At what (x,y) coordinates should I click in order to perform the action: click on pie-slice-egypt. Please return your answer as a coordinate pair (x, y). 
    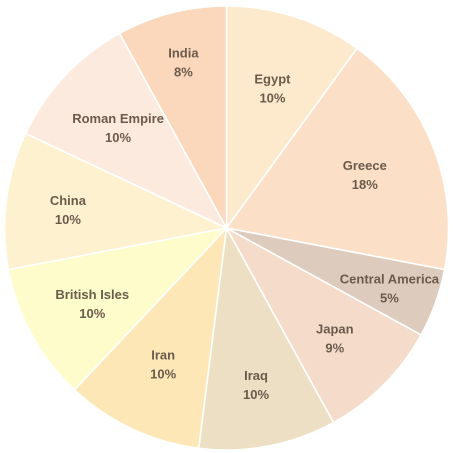
    Looking at the image, I should click on (292, 118).